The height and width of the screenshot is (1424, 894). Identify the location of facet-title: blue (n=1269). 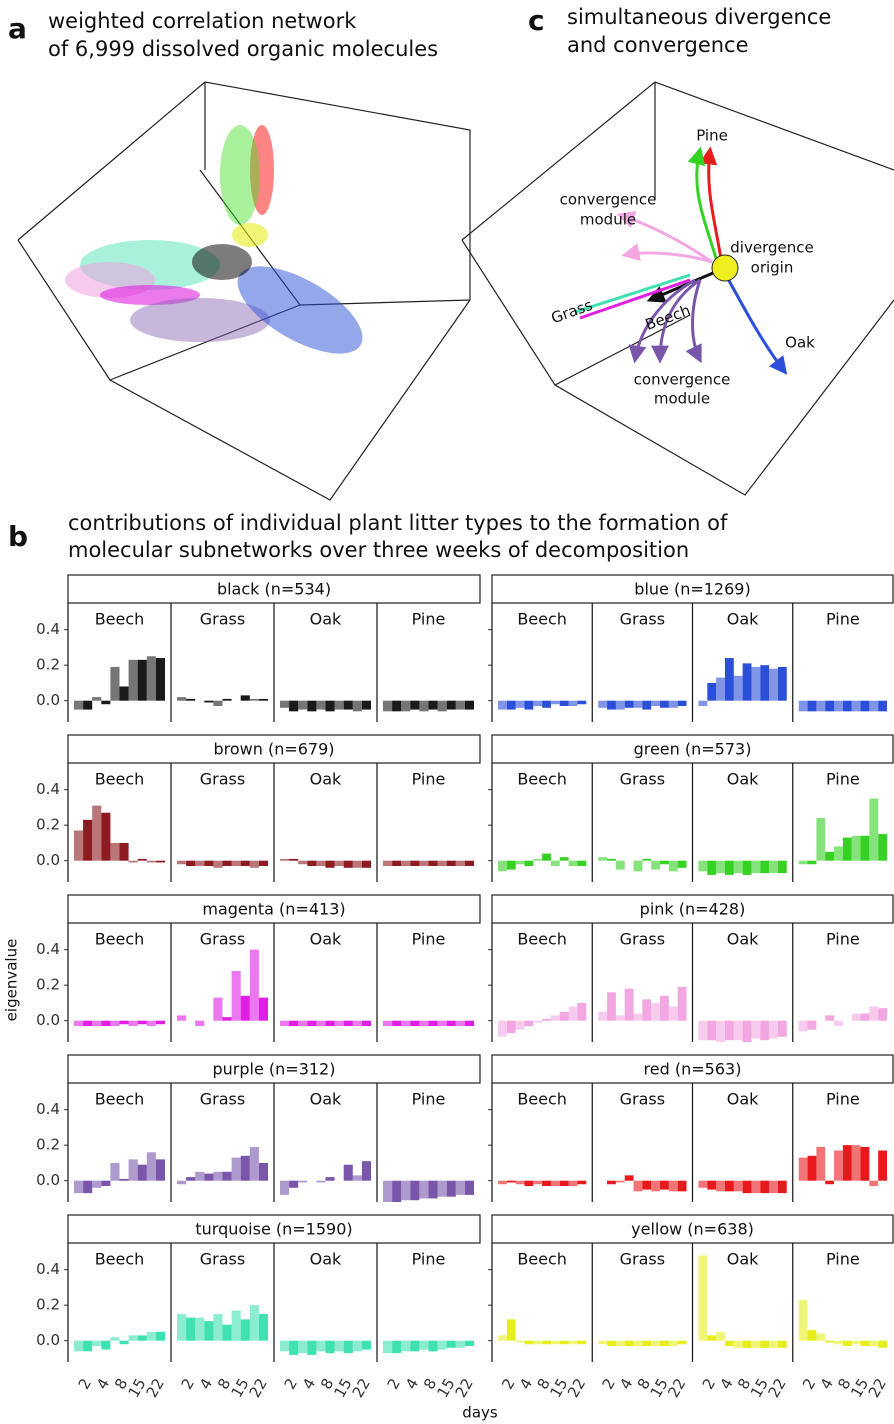
(692, 589).